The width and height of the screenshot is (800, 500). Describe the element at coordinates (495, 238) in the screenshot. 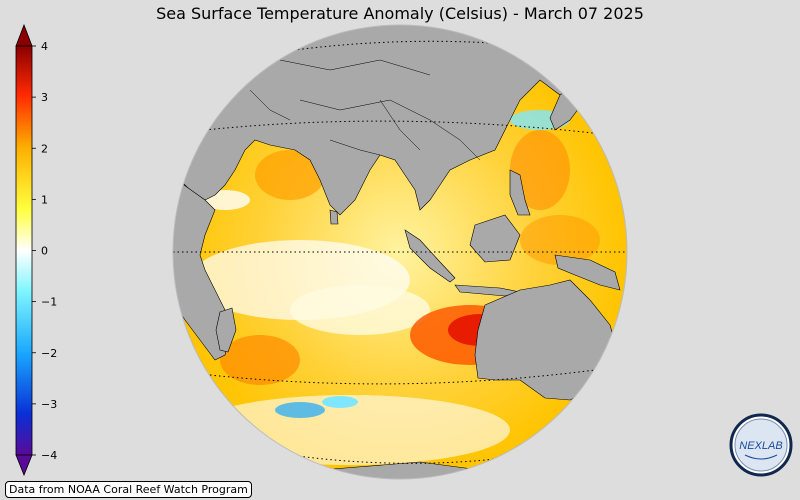

I see `land-borneo` at that location.